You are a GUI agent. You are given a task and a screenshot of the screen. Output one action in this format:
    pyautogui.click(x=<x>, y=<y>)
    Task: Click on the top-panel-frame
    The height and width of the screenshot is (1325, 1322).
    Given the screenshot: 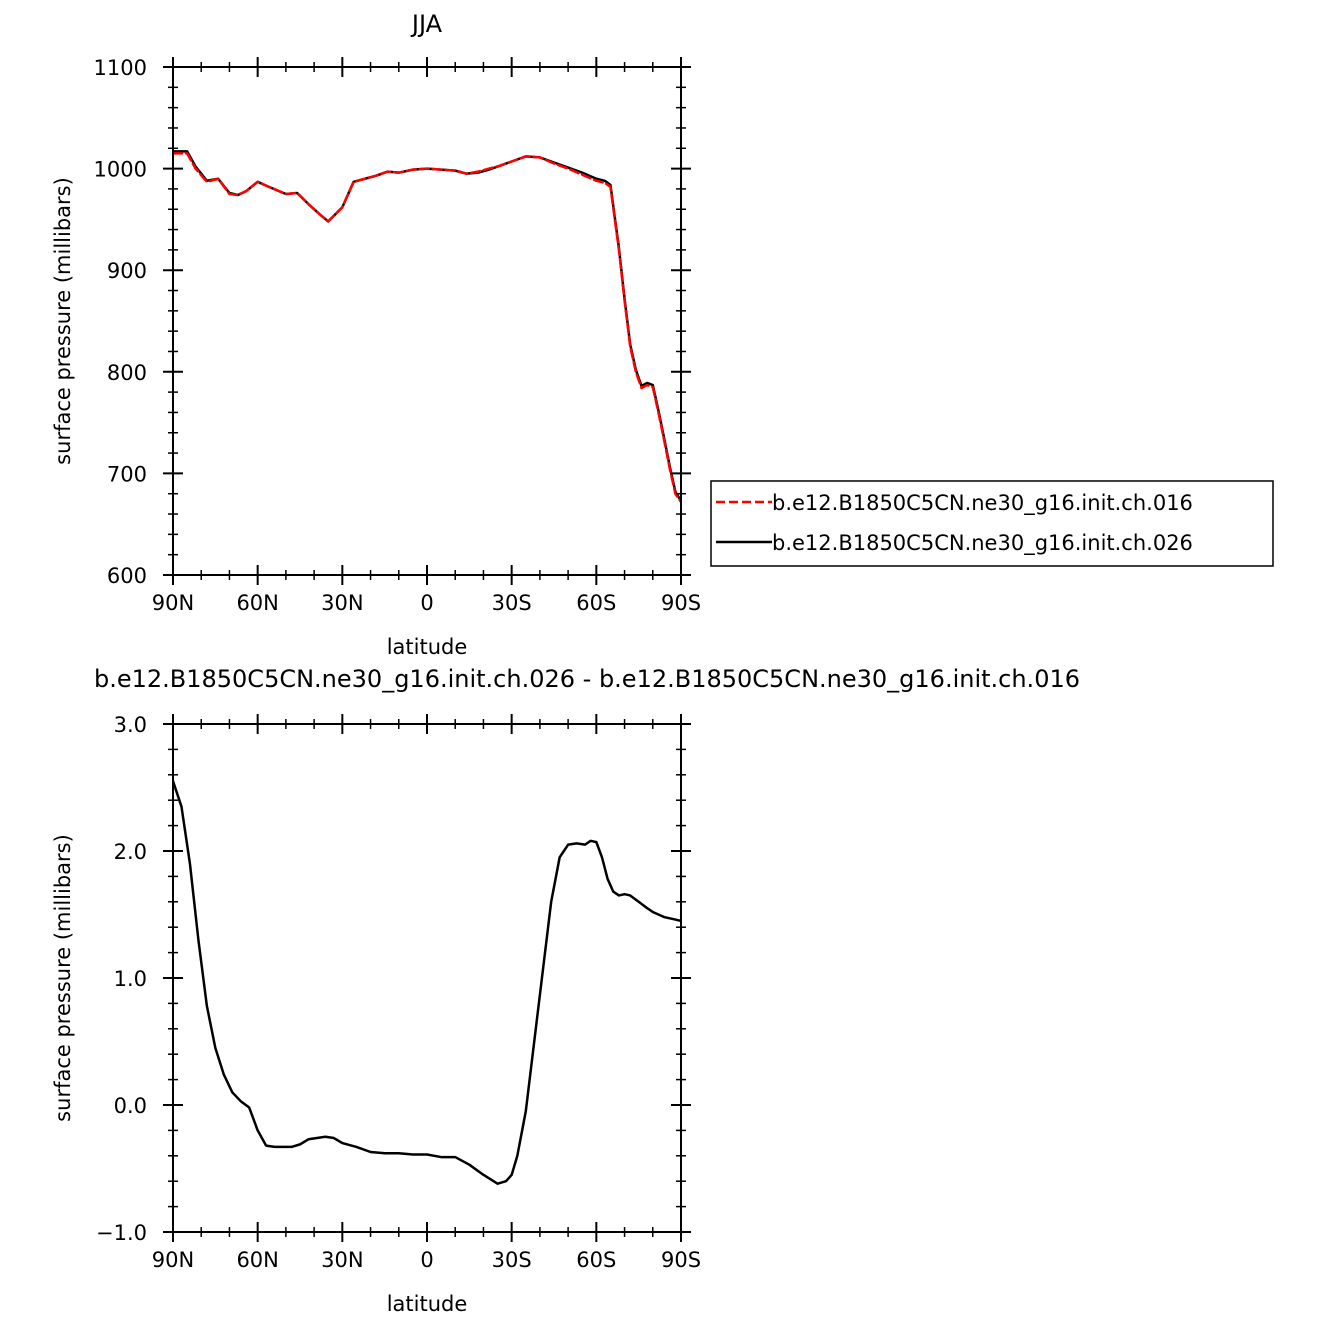 What is the action you would take?
    pyautogui.click(x=427, y=321)
    